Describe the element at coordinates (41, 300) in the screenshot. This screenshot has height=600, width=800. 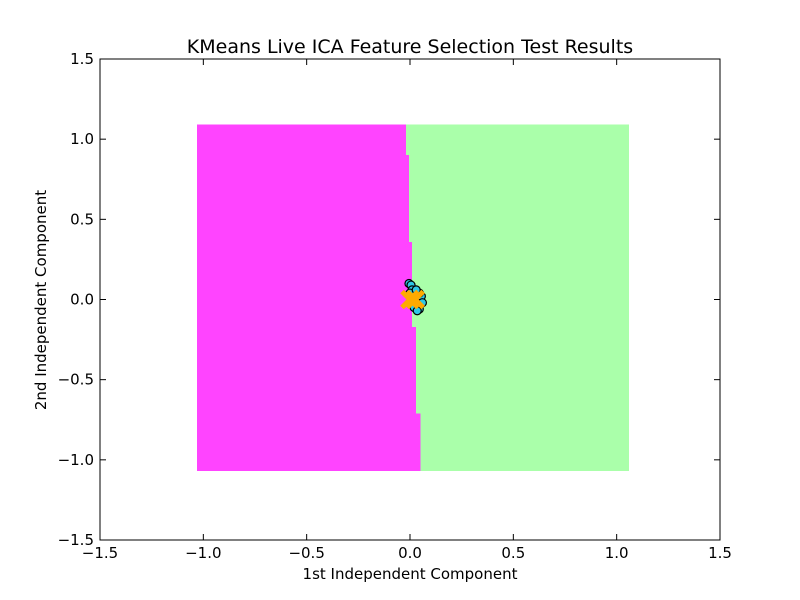
I see `y-axis-label: 2nd Independent Component` at that location.